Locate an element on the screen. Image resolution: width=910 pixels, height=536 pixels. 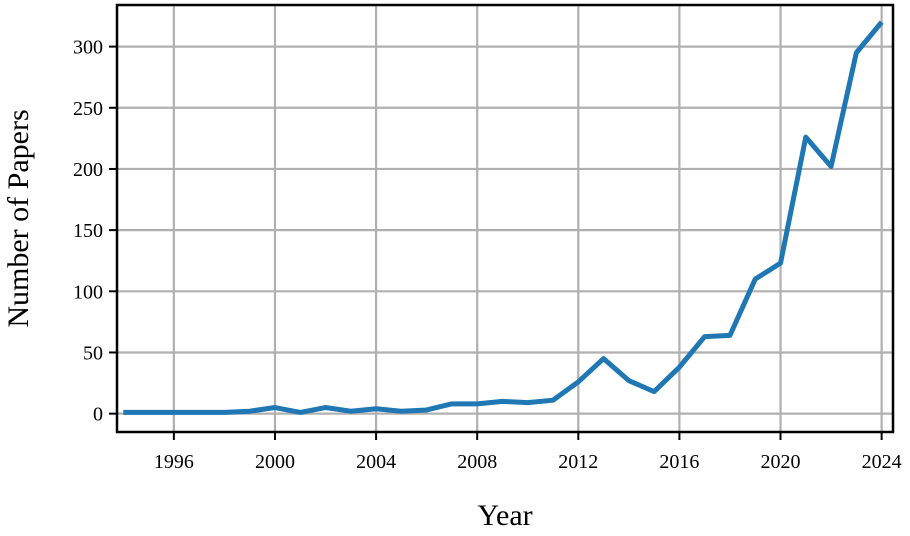
x-tick-labels: 1996 2000 2004 2008 2012 2016 2020 2024 is located at coordinates (528, 462).